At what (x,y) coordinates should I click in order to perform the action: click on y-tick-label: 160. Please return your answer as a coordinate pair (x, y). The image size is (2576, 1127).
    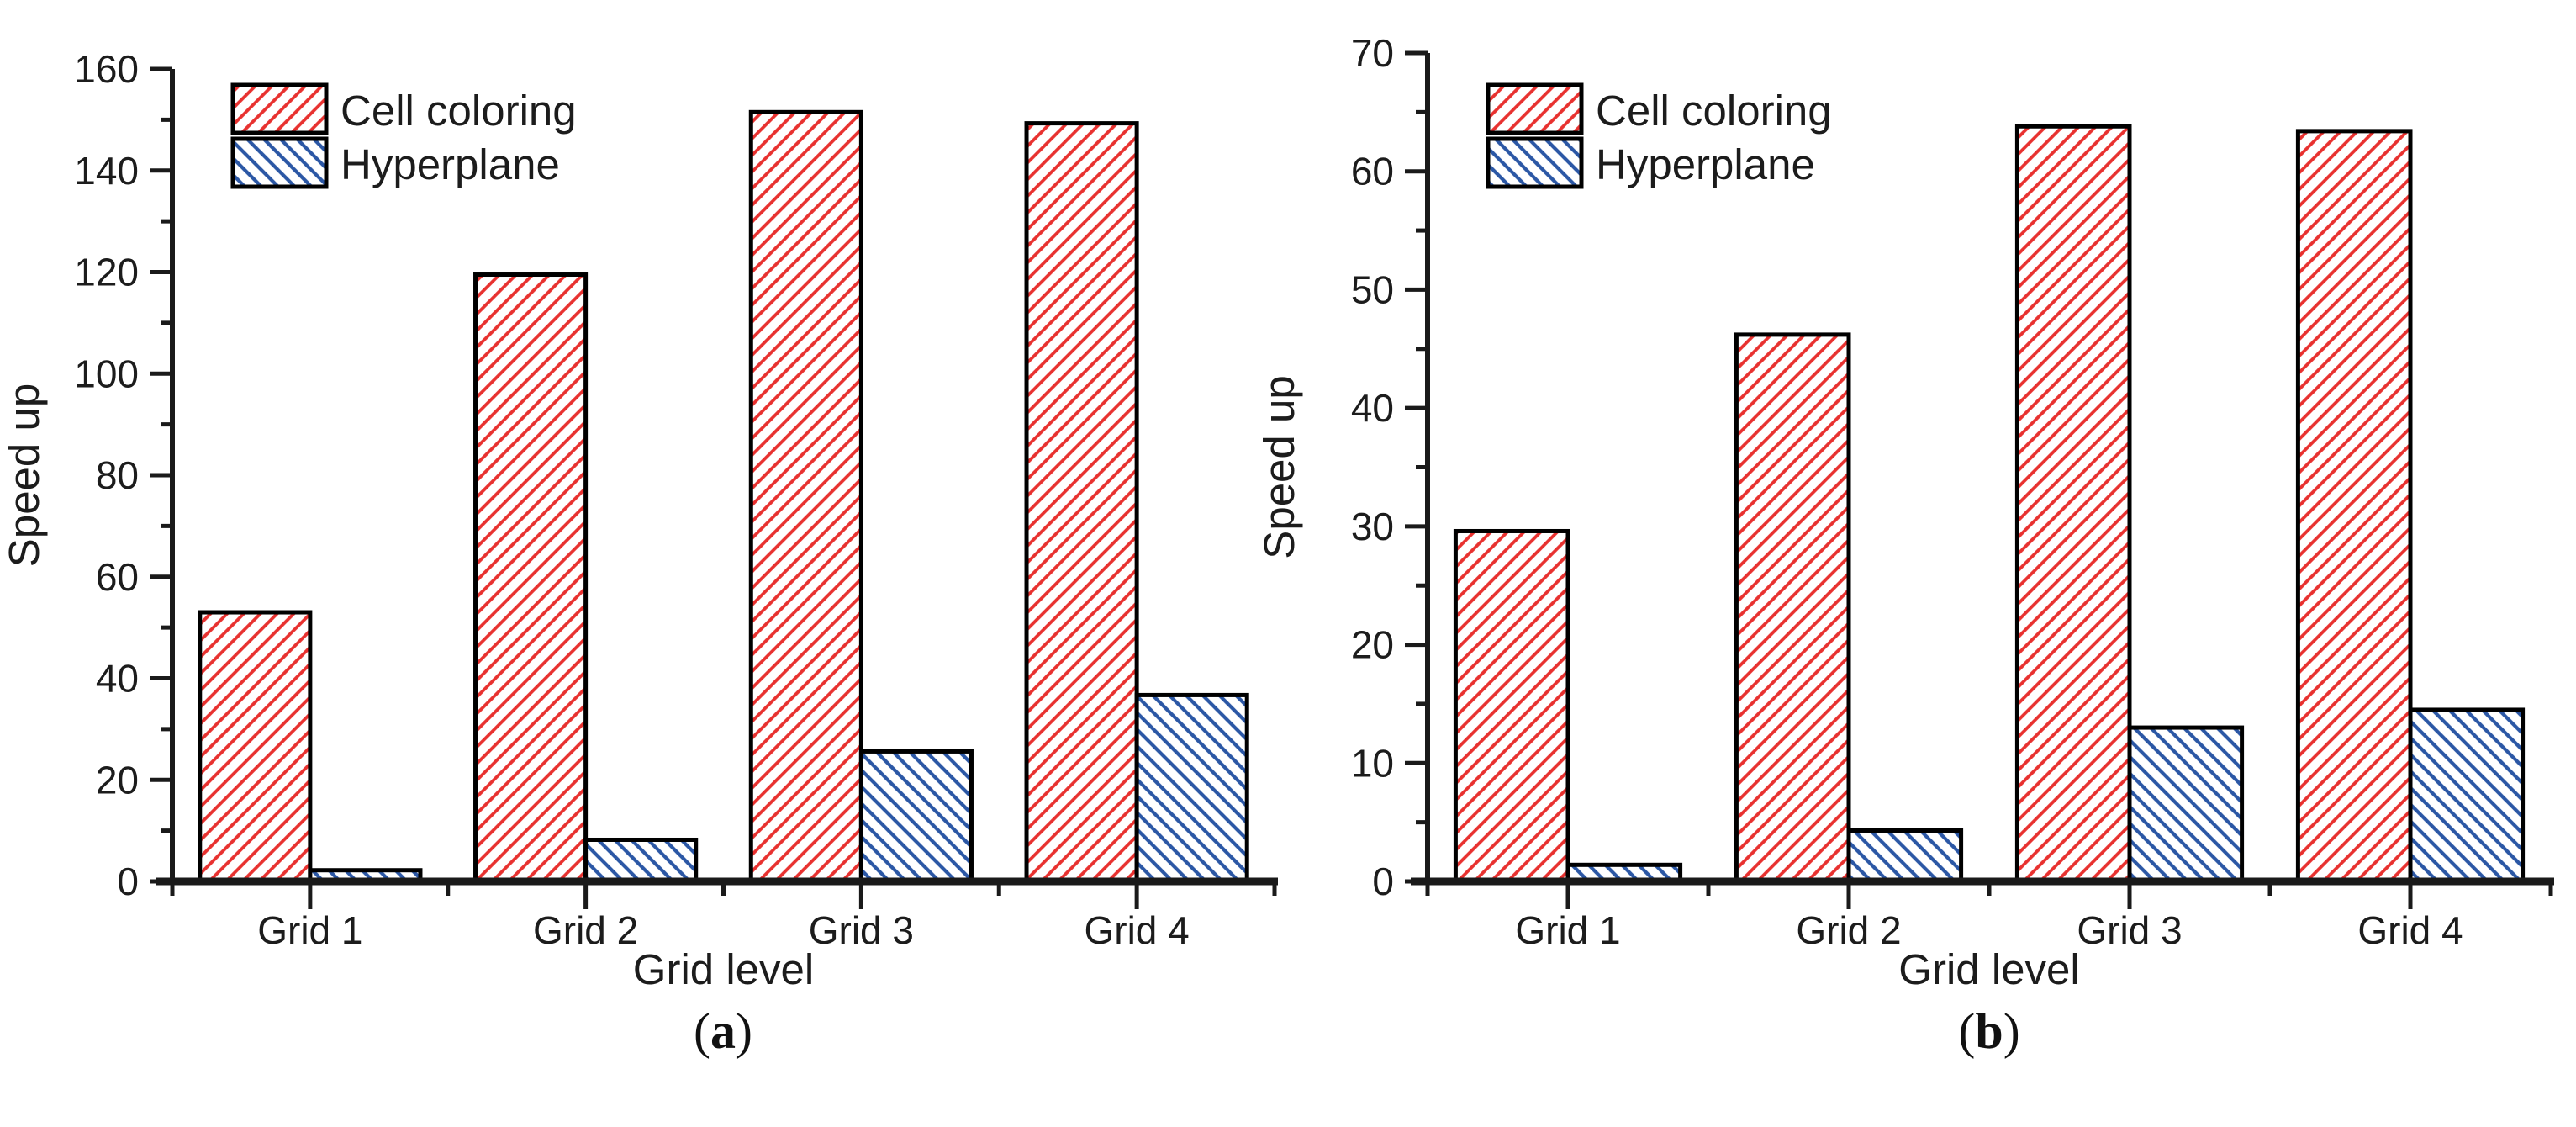
    Looking at the image, I should click on (106, 69).